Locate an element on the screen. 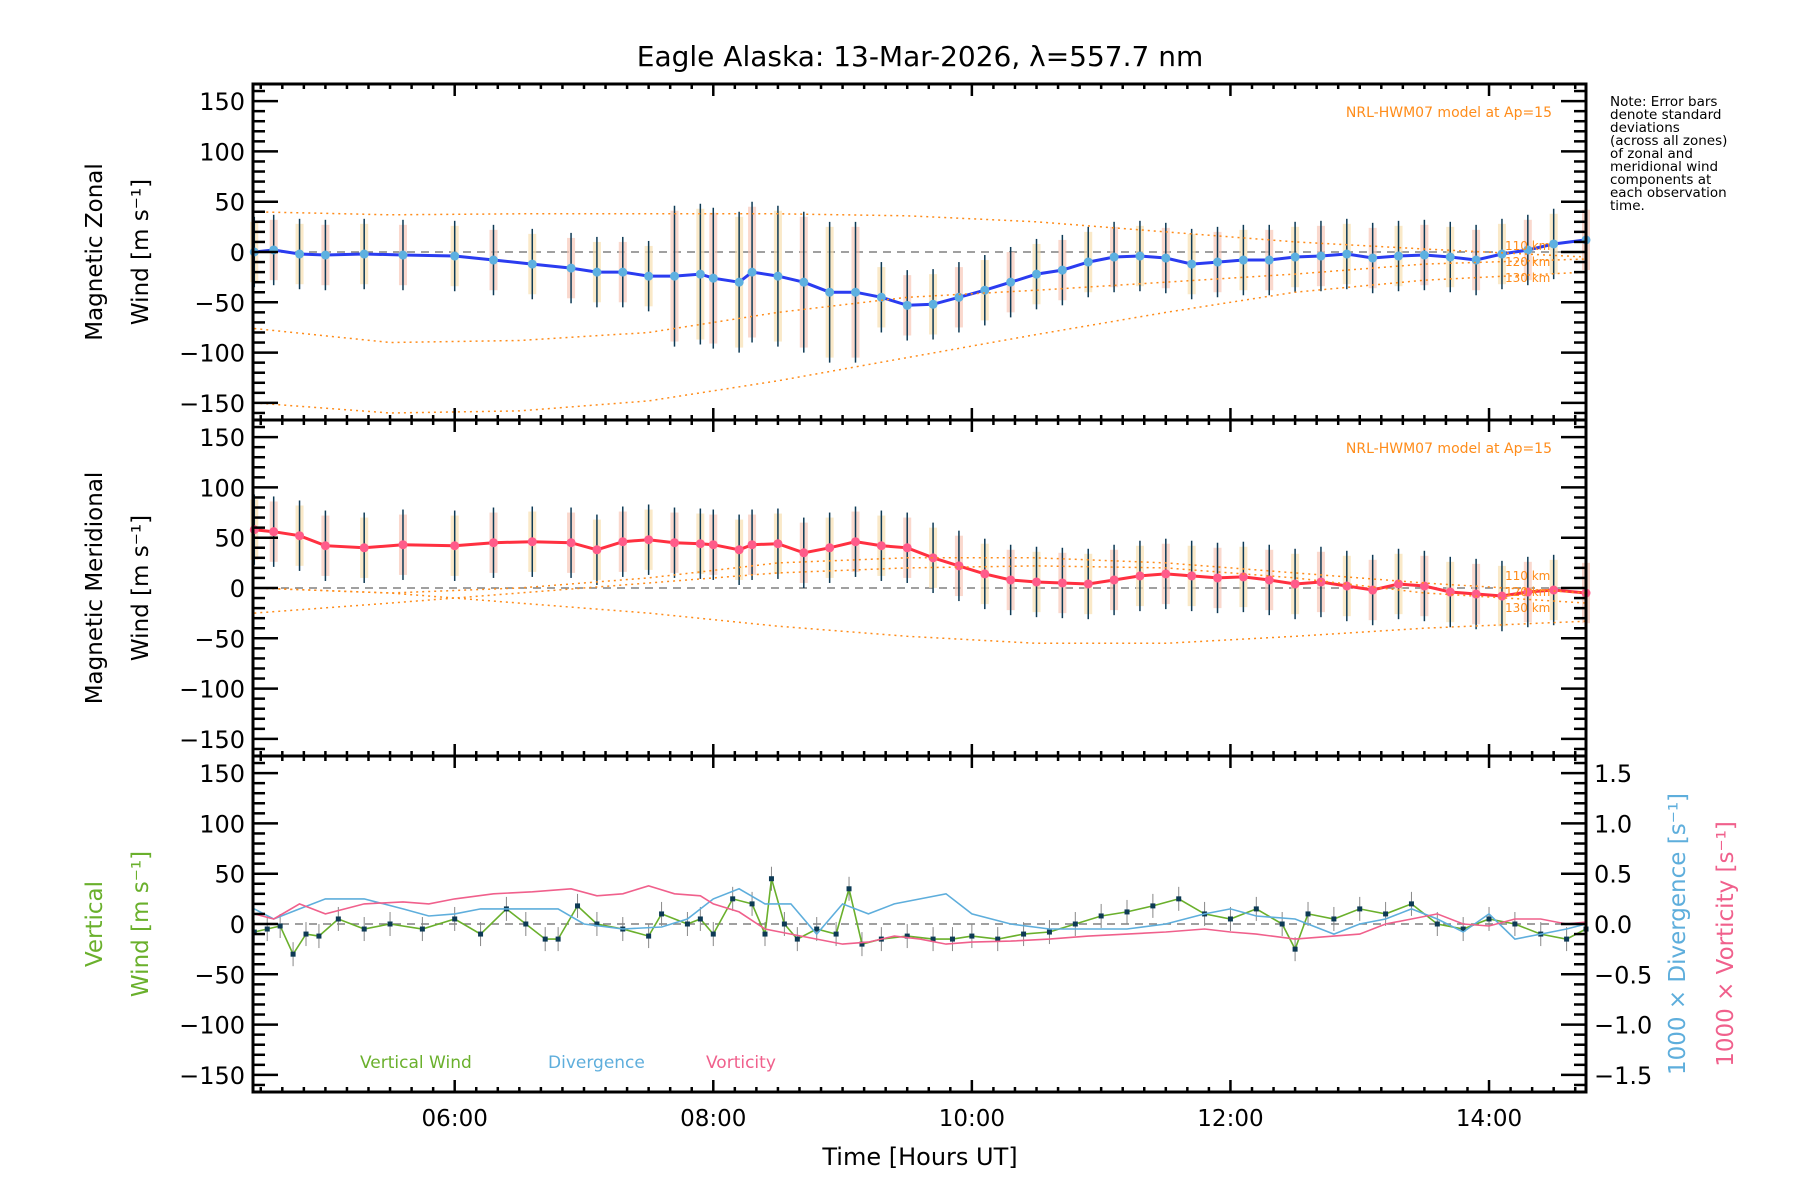  y-tick-label: 150 is located at coordinates (222, 102).